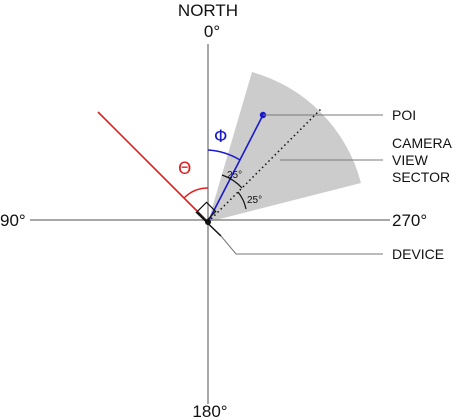 Image resolution: width=463 pixels, height=420 pixels. I want to click on heading-line, so click(153, 167).